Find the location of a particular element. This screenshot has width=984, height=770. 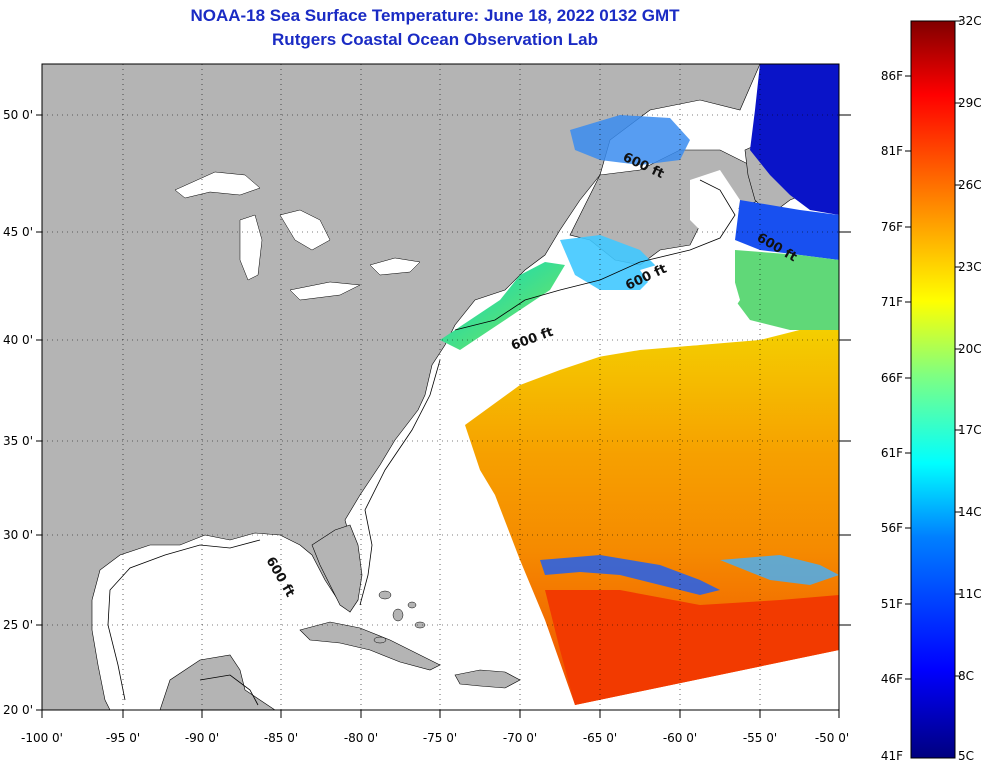

sst-scotian-green is located at coordinates (787, 290).